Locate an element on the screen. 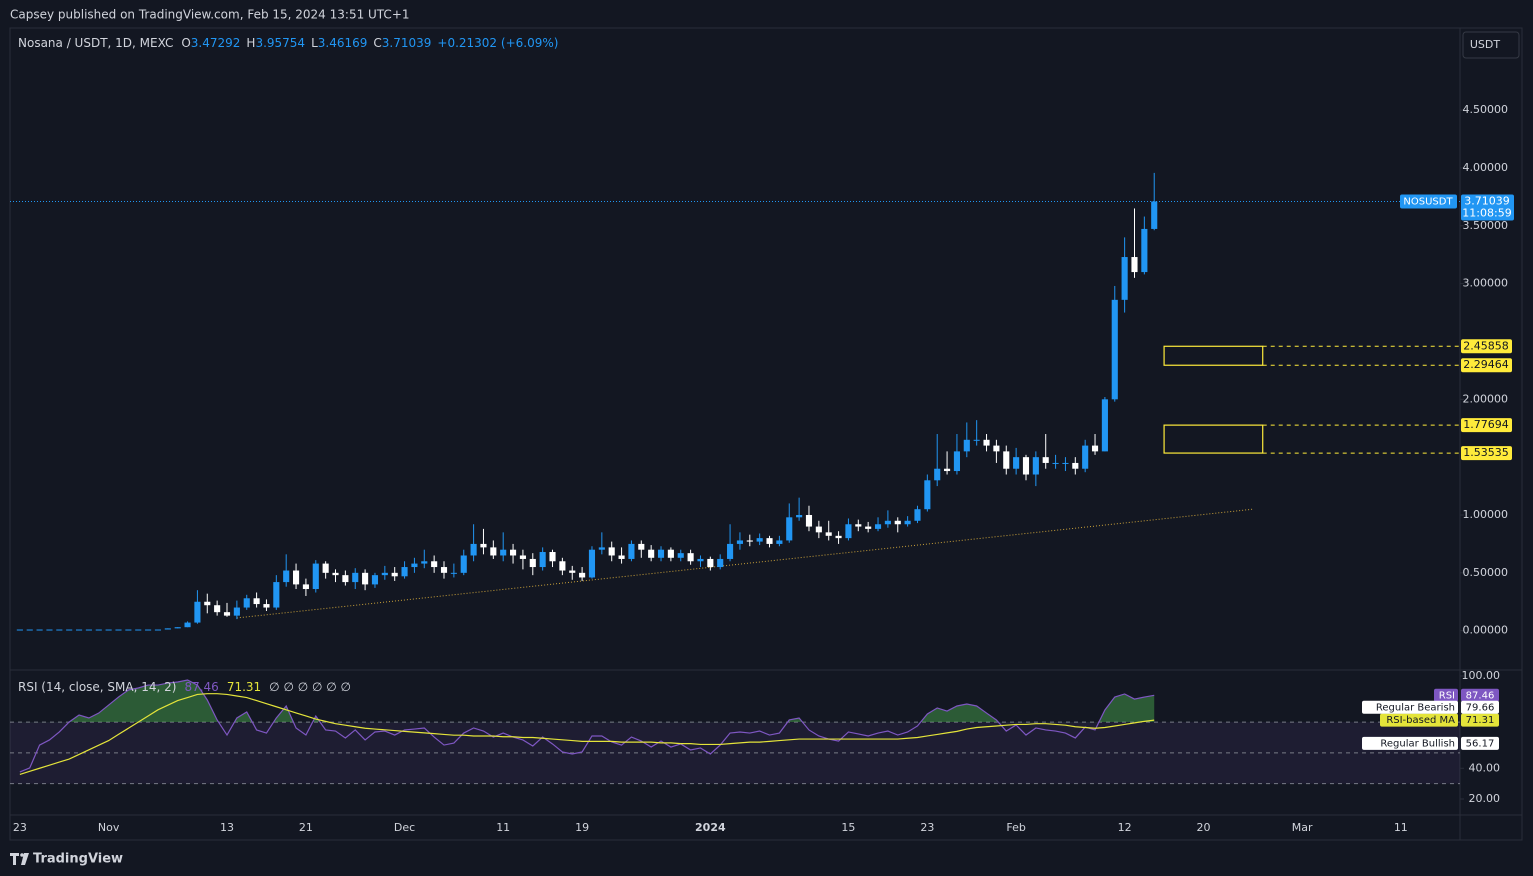 This screenshot has height=876, width=1533. zone-price-label: 1.77694 is located at coordinates (1486, 424).